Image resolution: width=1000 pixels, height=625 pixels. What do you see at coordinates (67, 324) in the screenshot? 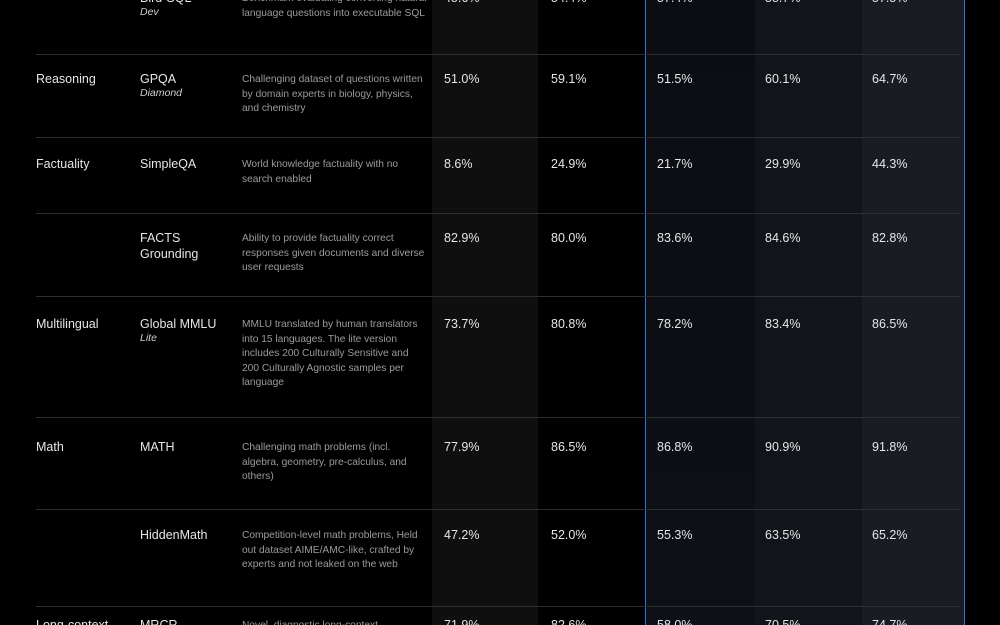
I see `category: Multilingual` at bounding box center [67, 324].